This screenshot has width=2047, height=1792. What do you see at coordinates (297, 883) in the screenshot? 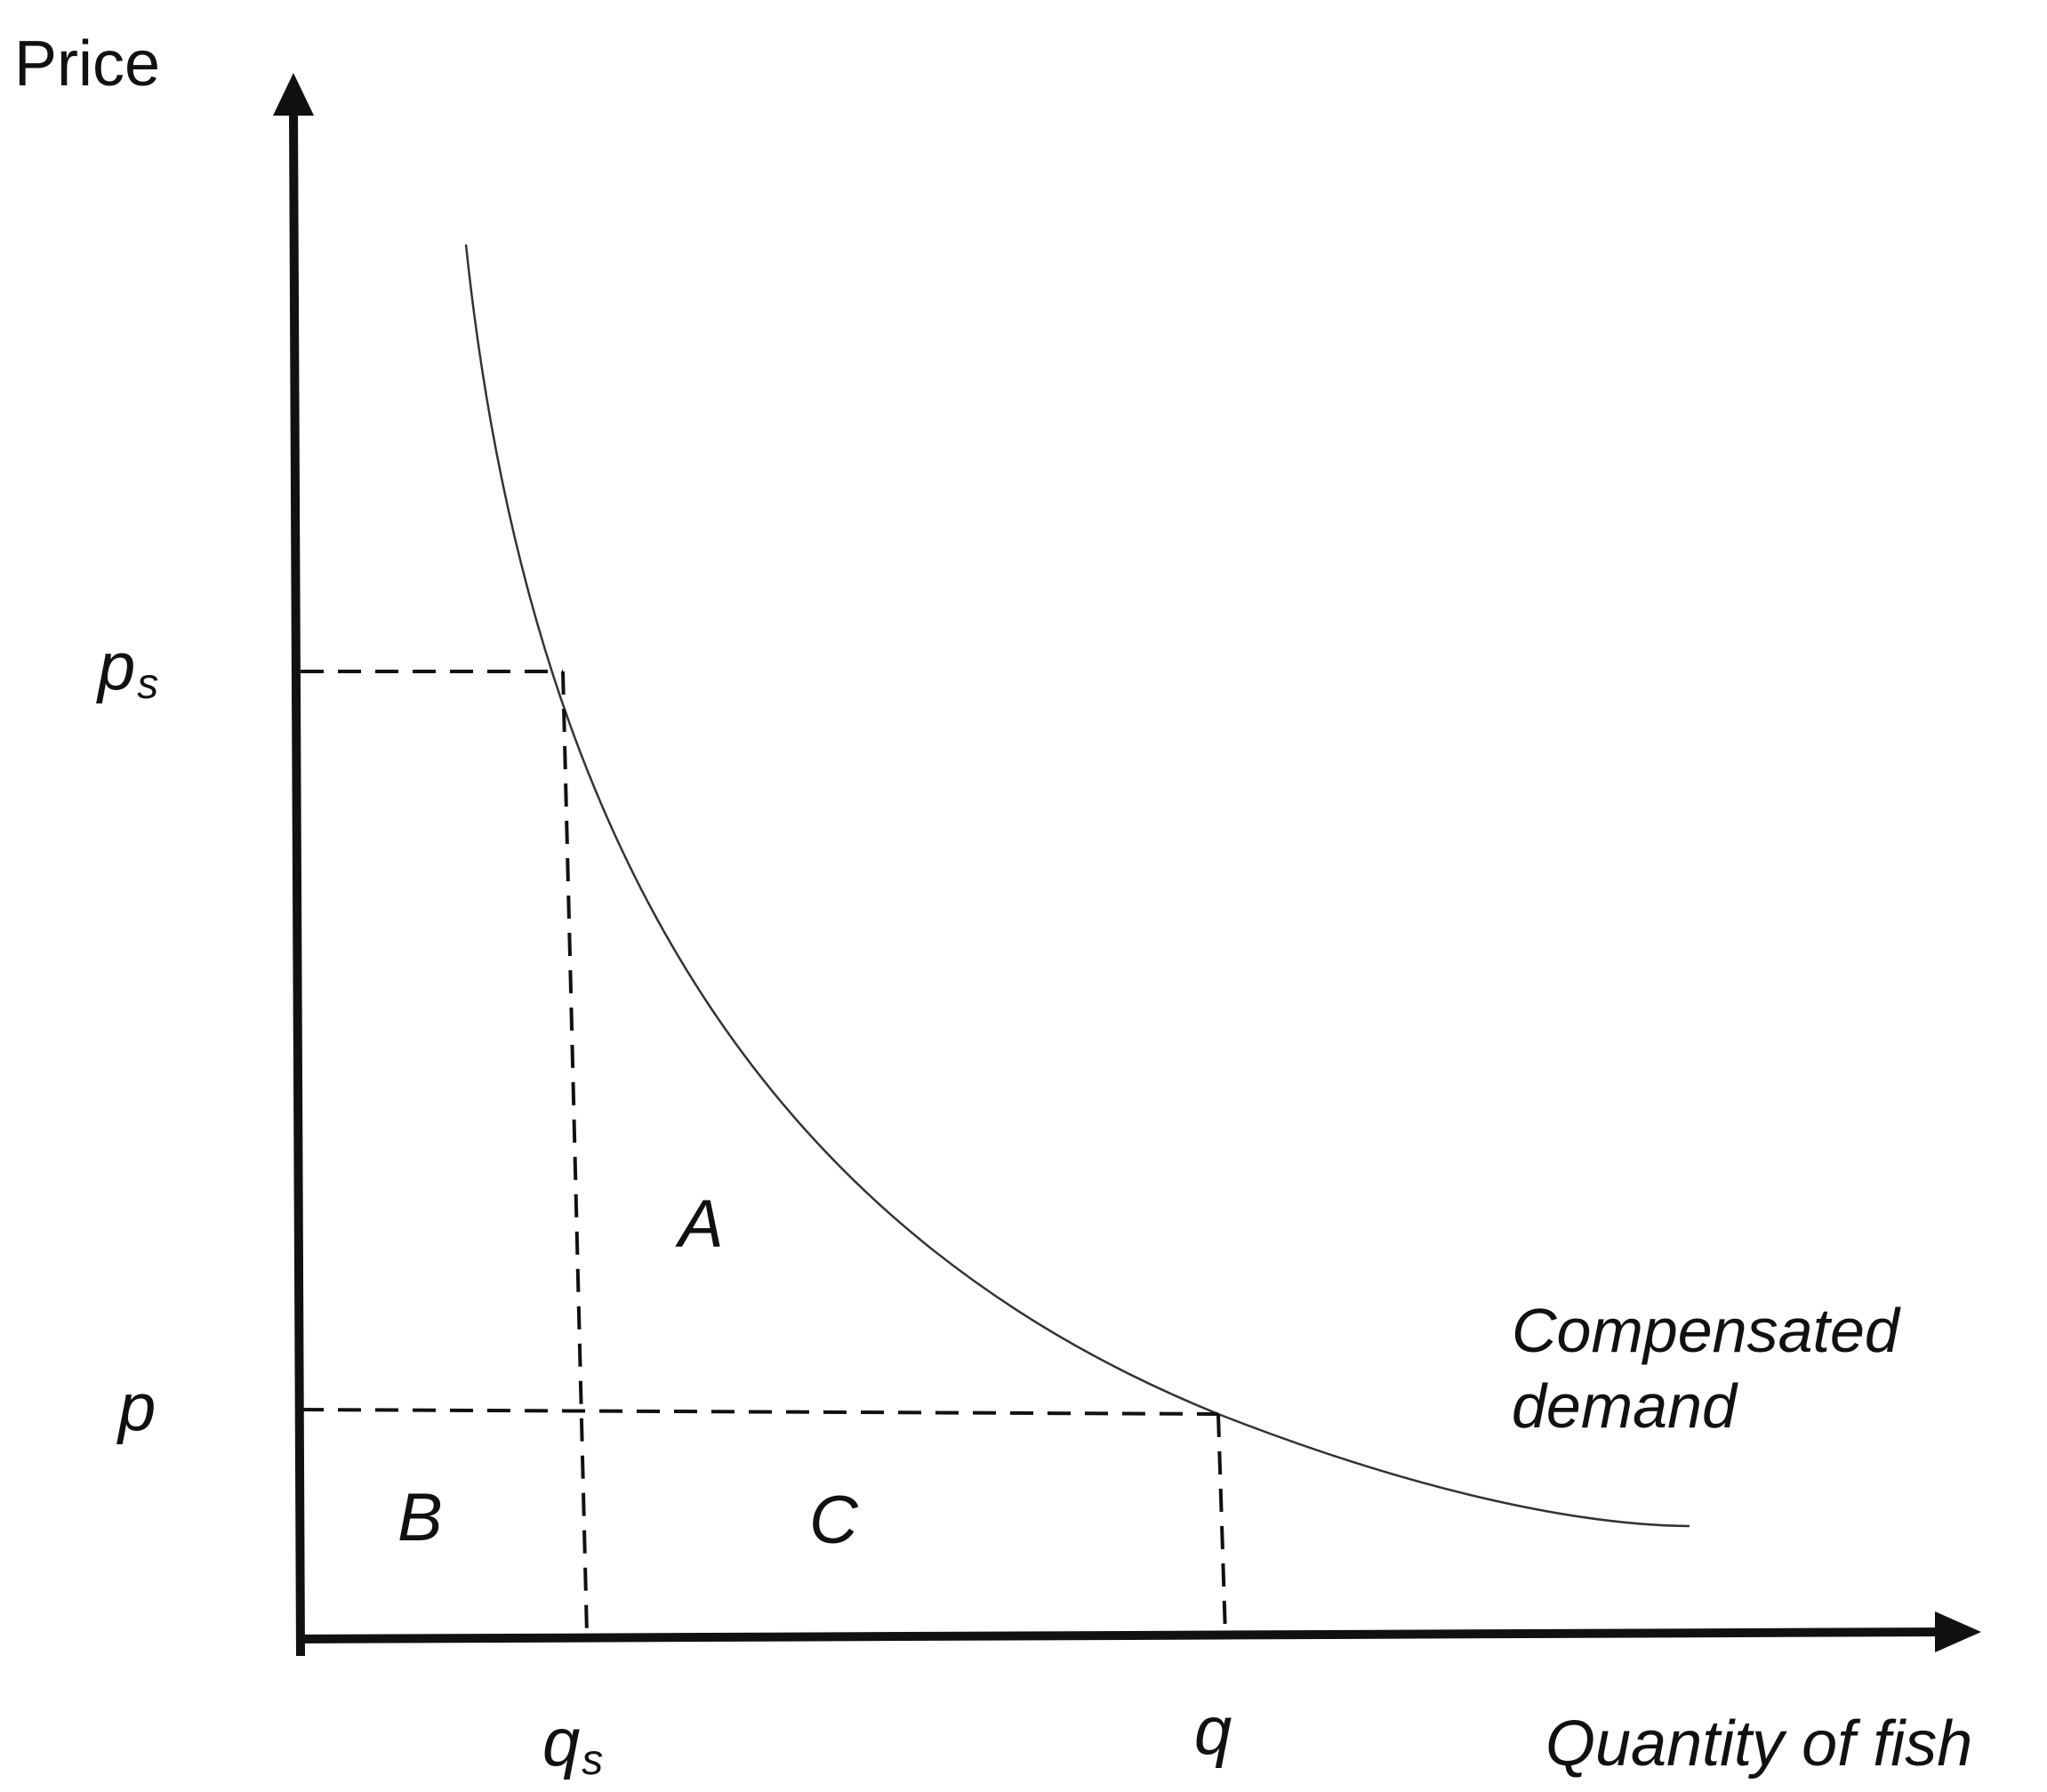
I see `y-axis` at bounding box center [297, 883].